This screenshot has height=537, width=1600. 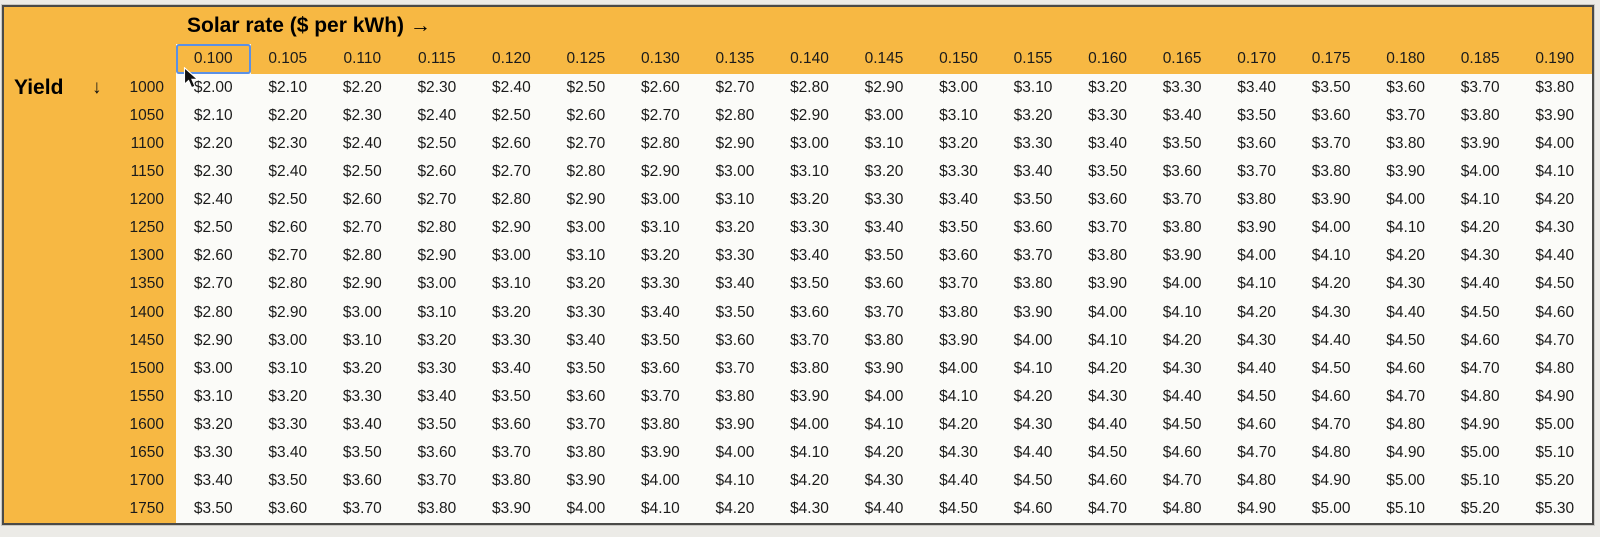 I want to click on rate-header-cell: 0.125, so click(x=586, y=59).